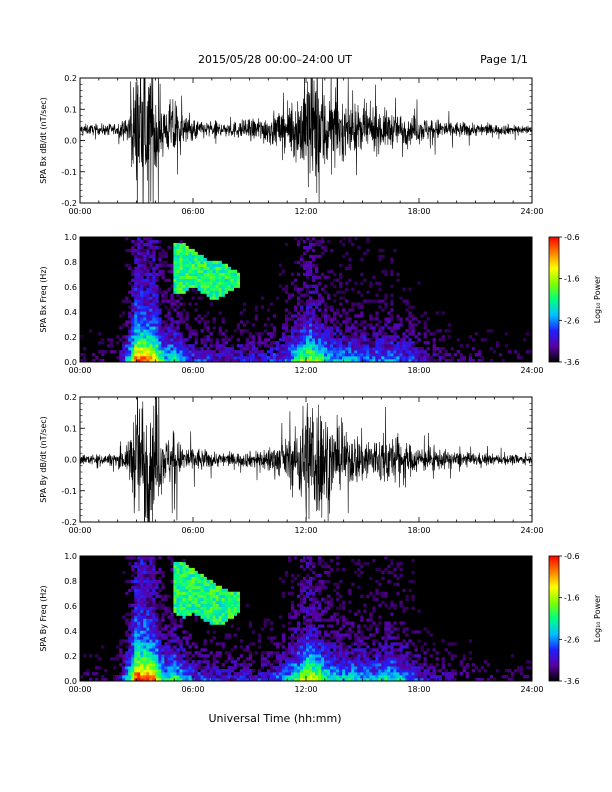 This screenshot has width=612, height=792. What do you see at coordinates (70, 460) in the screenshot?
I see `y-tick-label: 0.0` at bounding box center [70, 460].